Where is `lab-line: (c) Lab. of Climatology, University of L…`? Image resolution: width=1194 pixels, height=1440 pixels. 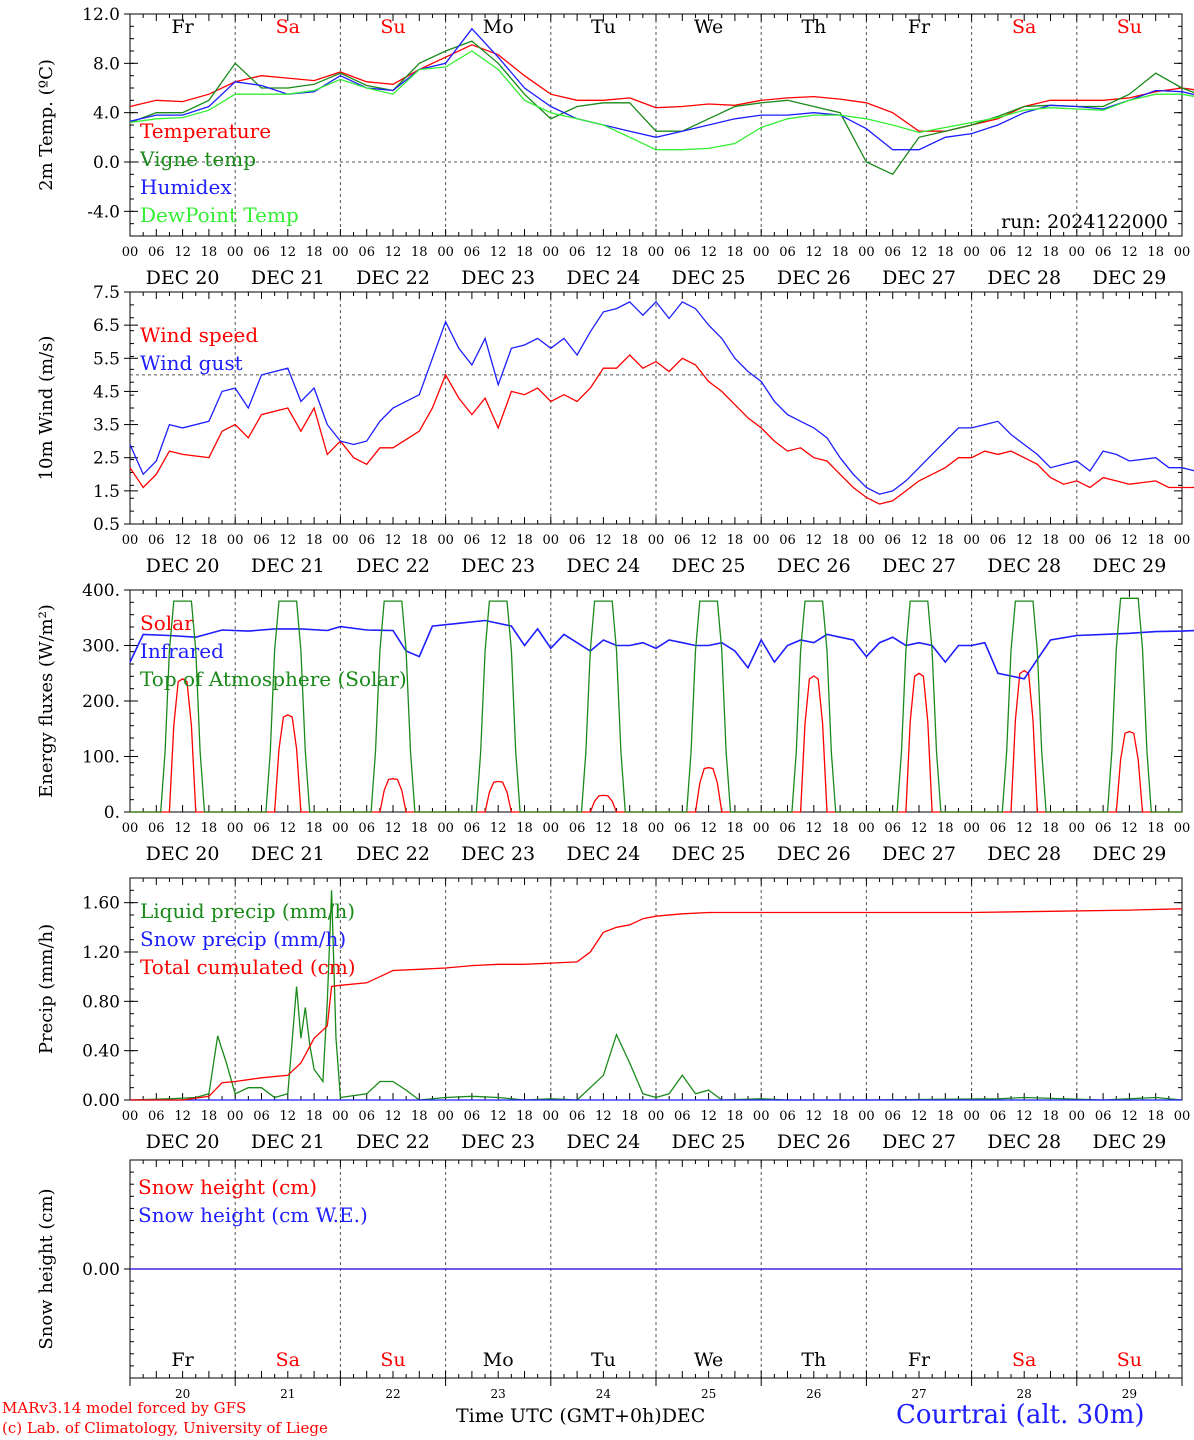 lab-line: (c) Lab. of Climatology, University of L… is located at coordinates (165, 1428).